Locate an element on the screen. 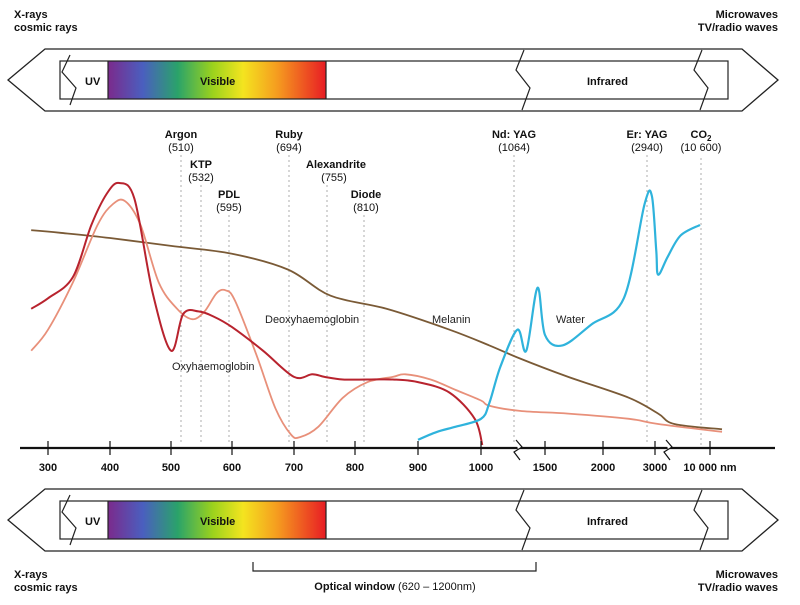 The image size is (800, 605). water-curve is located at coordinates (559, 315).